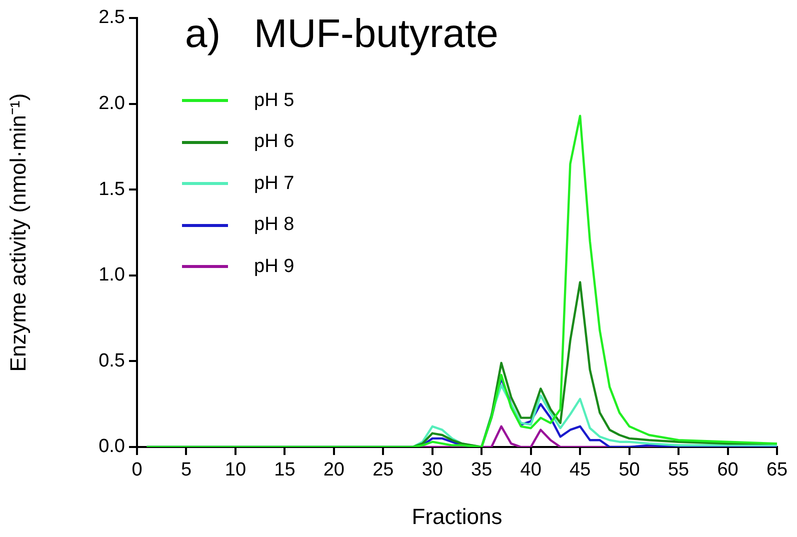 Image resolution: width=797 pixels, height=537 pixels. What do you see at coordinates (111, 189) in the screenshot?
I see `y-tick-label: 1.5` at bounding box center [111, 189].